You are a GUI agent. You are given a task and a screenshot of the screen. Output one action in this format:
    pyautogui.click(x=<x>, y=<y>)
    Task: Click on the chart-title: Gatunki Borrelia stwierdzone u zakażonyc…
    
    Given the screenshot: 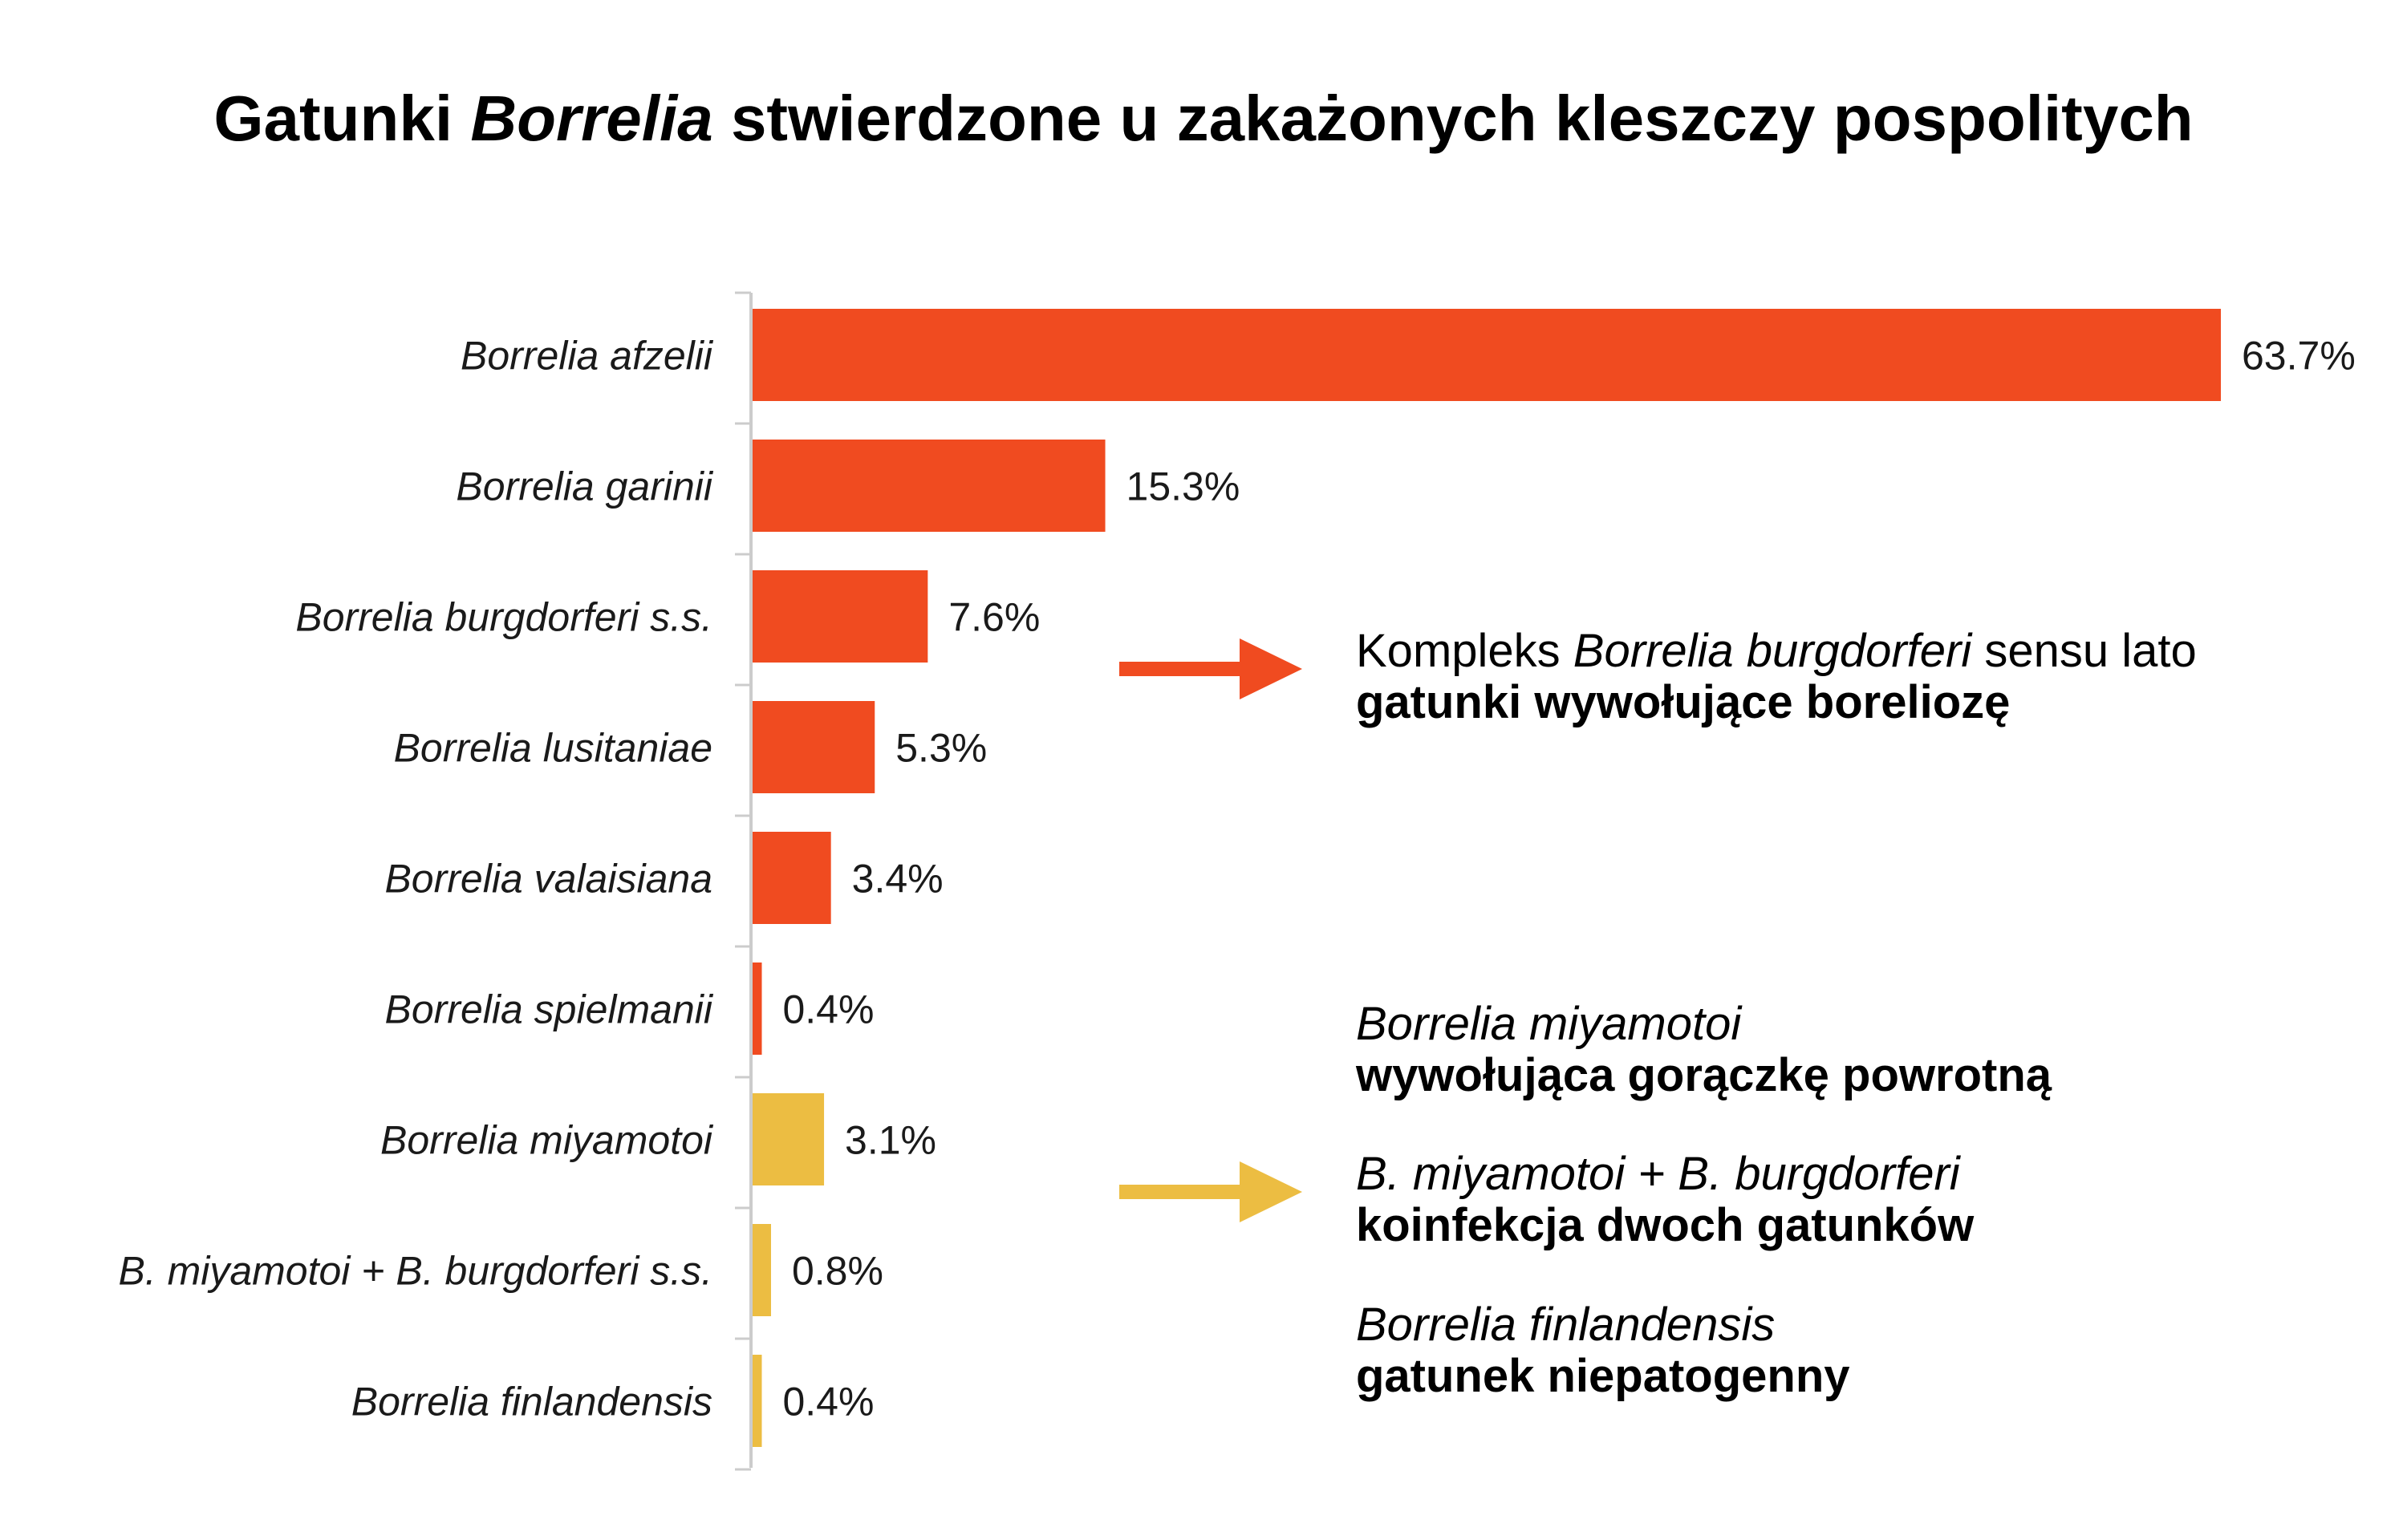 What is the action you would take?
    pyautogui.click(x=1203, y=119)
    